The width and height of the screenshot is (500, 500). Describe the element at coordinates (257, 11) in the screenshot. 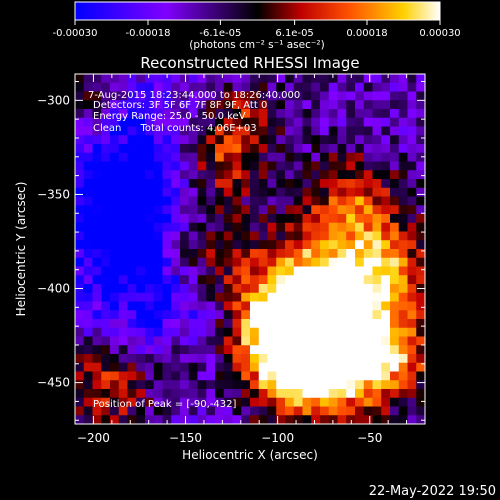

I see `colorbar-frame` at that location.